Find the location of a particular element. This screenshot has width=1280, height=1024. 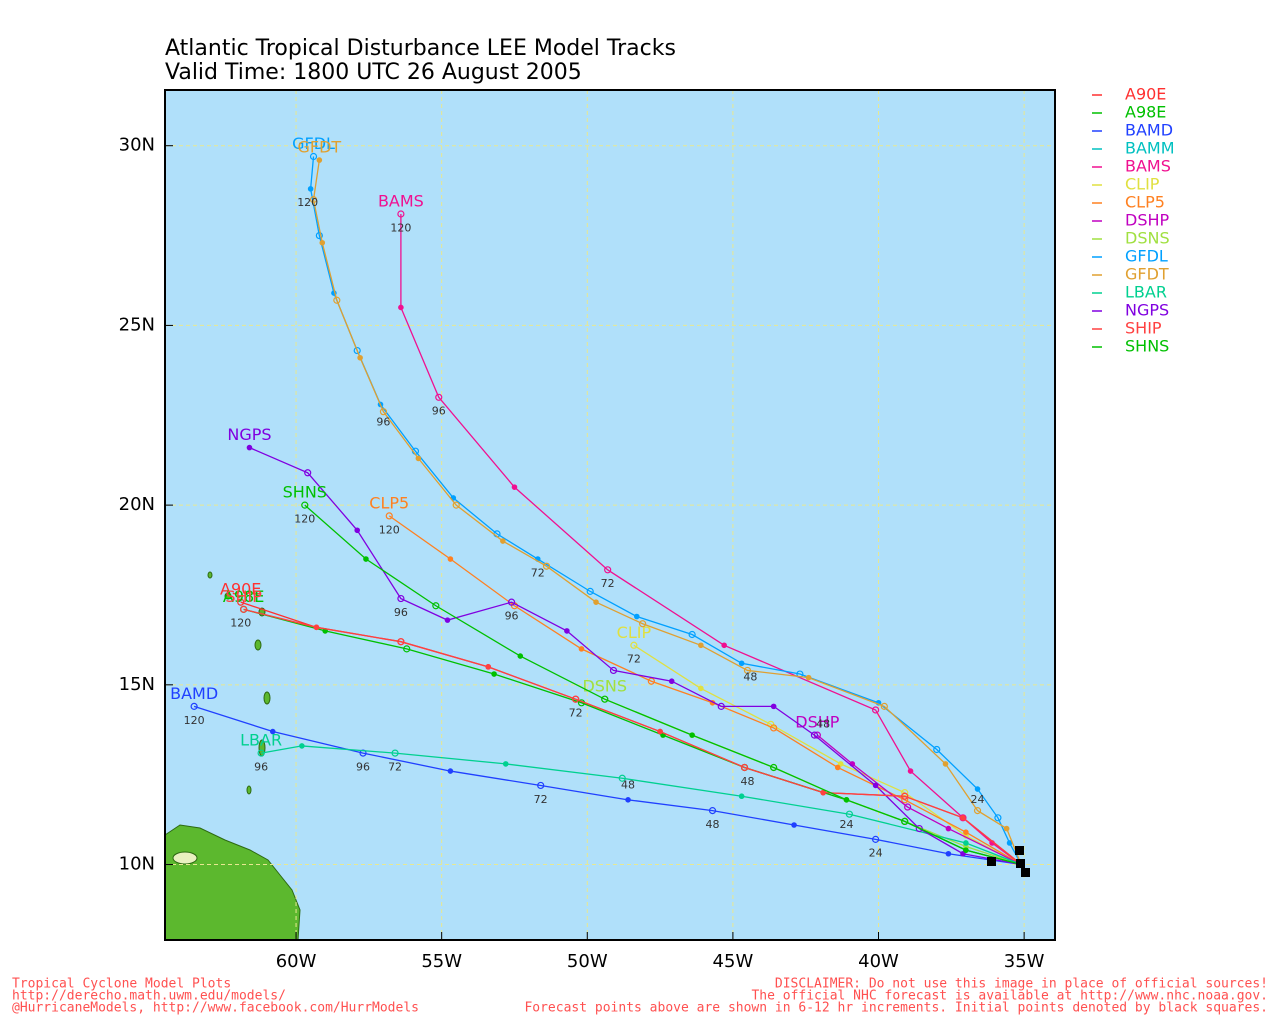

legend-label: SHNS is located at coordinates (1147, 346).